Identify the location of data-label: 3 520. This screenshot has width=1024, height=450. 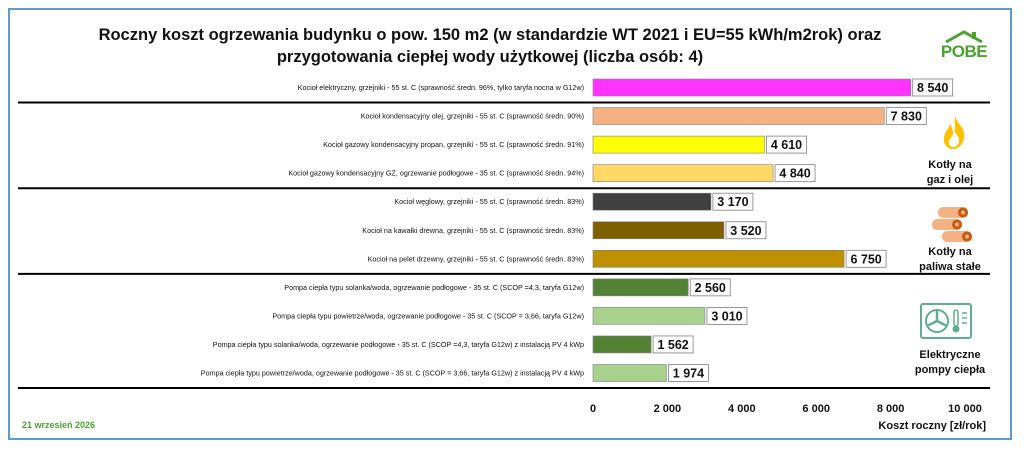
(745, 231).